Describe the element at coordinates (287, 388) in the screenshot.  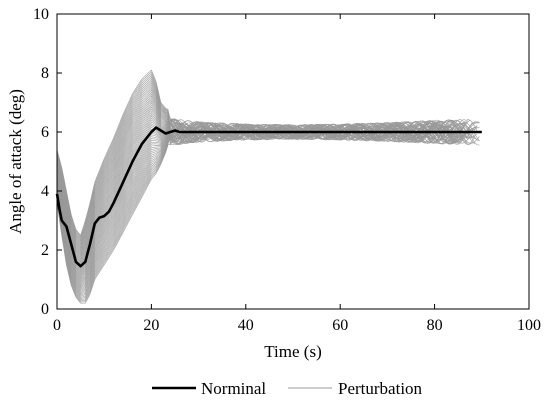
I see `legend: Norminal Perturbation` at that location.